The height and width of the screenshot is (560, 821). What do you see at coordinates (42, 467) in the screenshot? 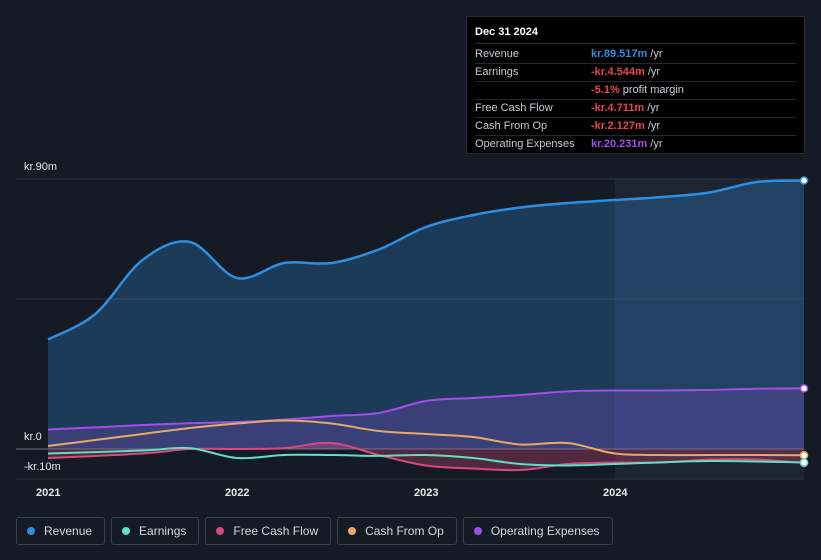
I see `y-tick-label-bottom: -kr.10m` at bounding box center [42, 467].